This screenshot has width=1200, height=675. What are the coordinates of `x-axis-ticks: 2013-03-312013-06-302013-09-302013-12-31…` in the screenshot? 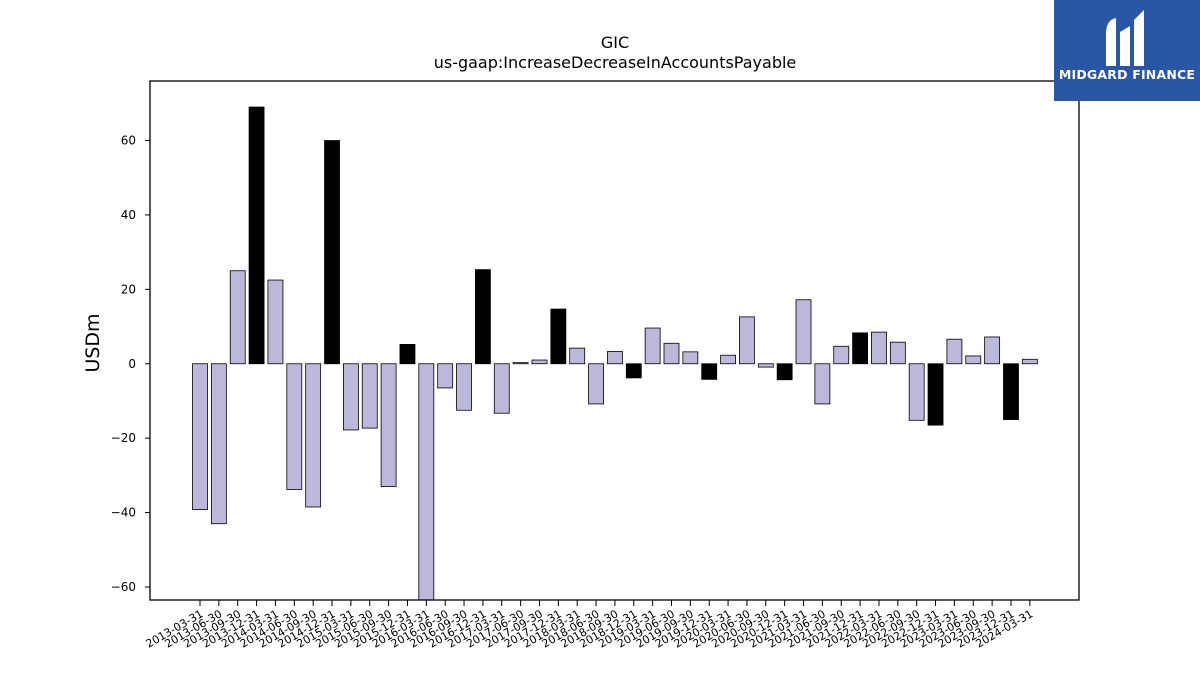 It's located at (589, 625).